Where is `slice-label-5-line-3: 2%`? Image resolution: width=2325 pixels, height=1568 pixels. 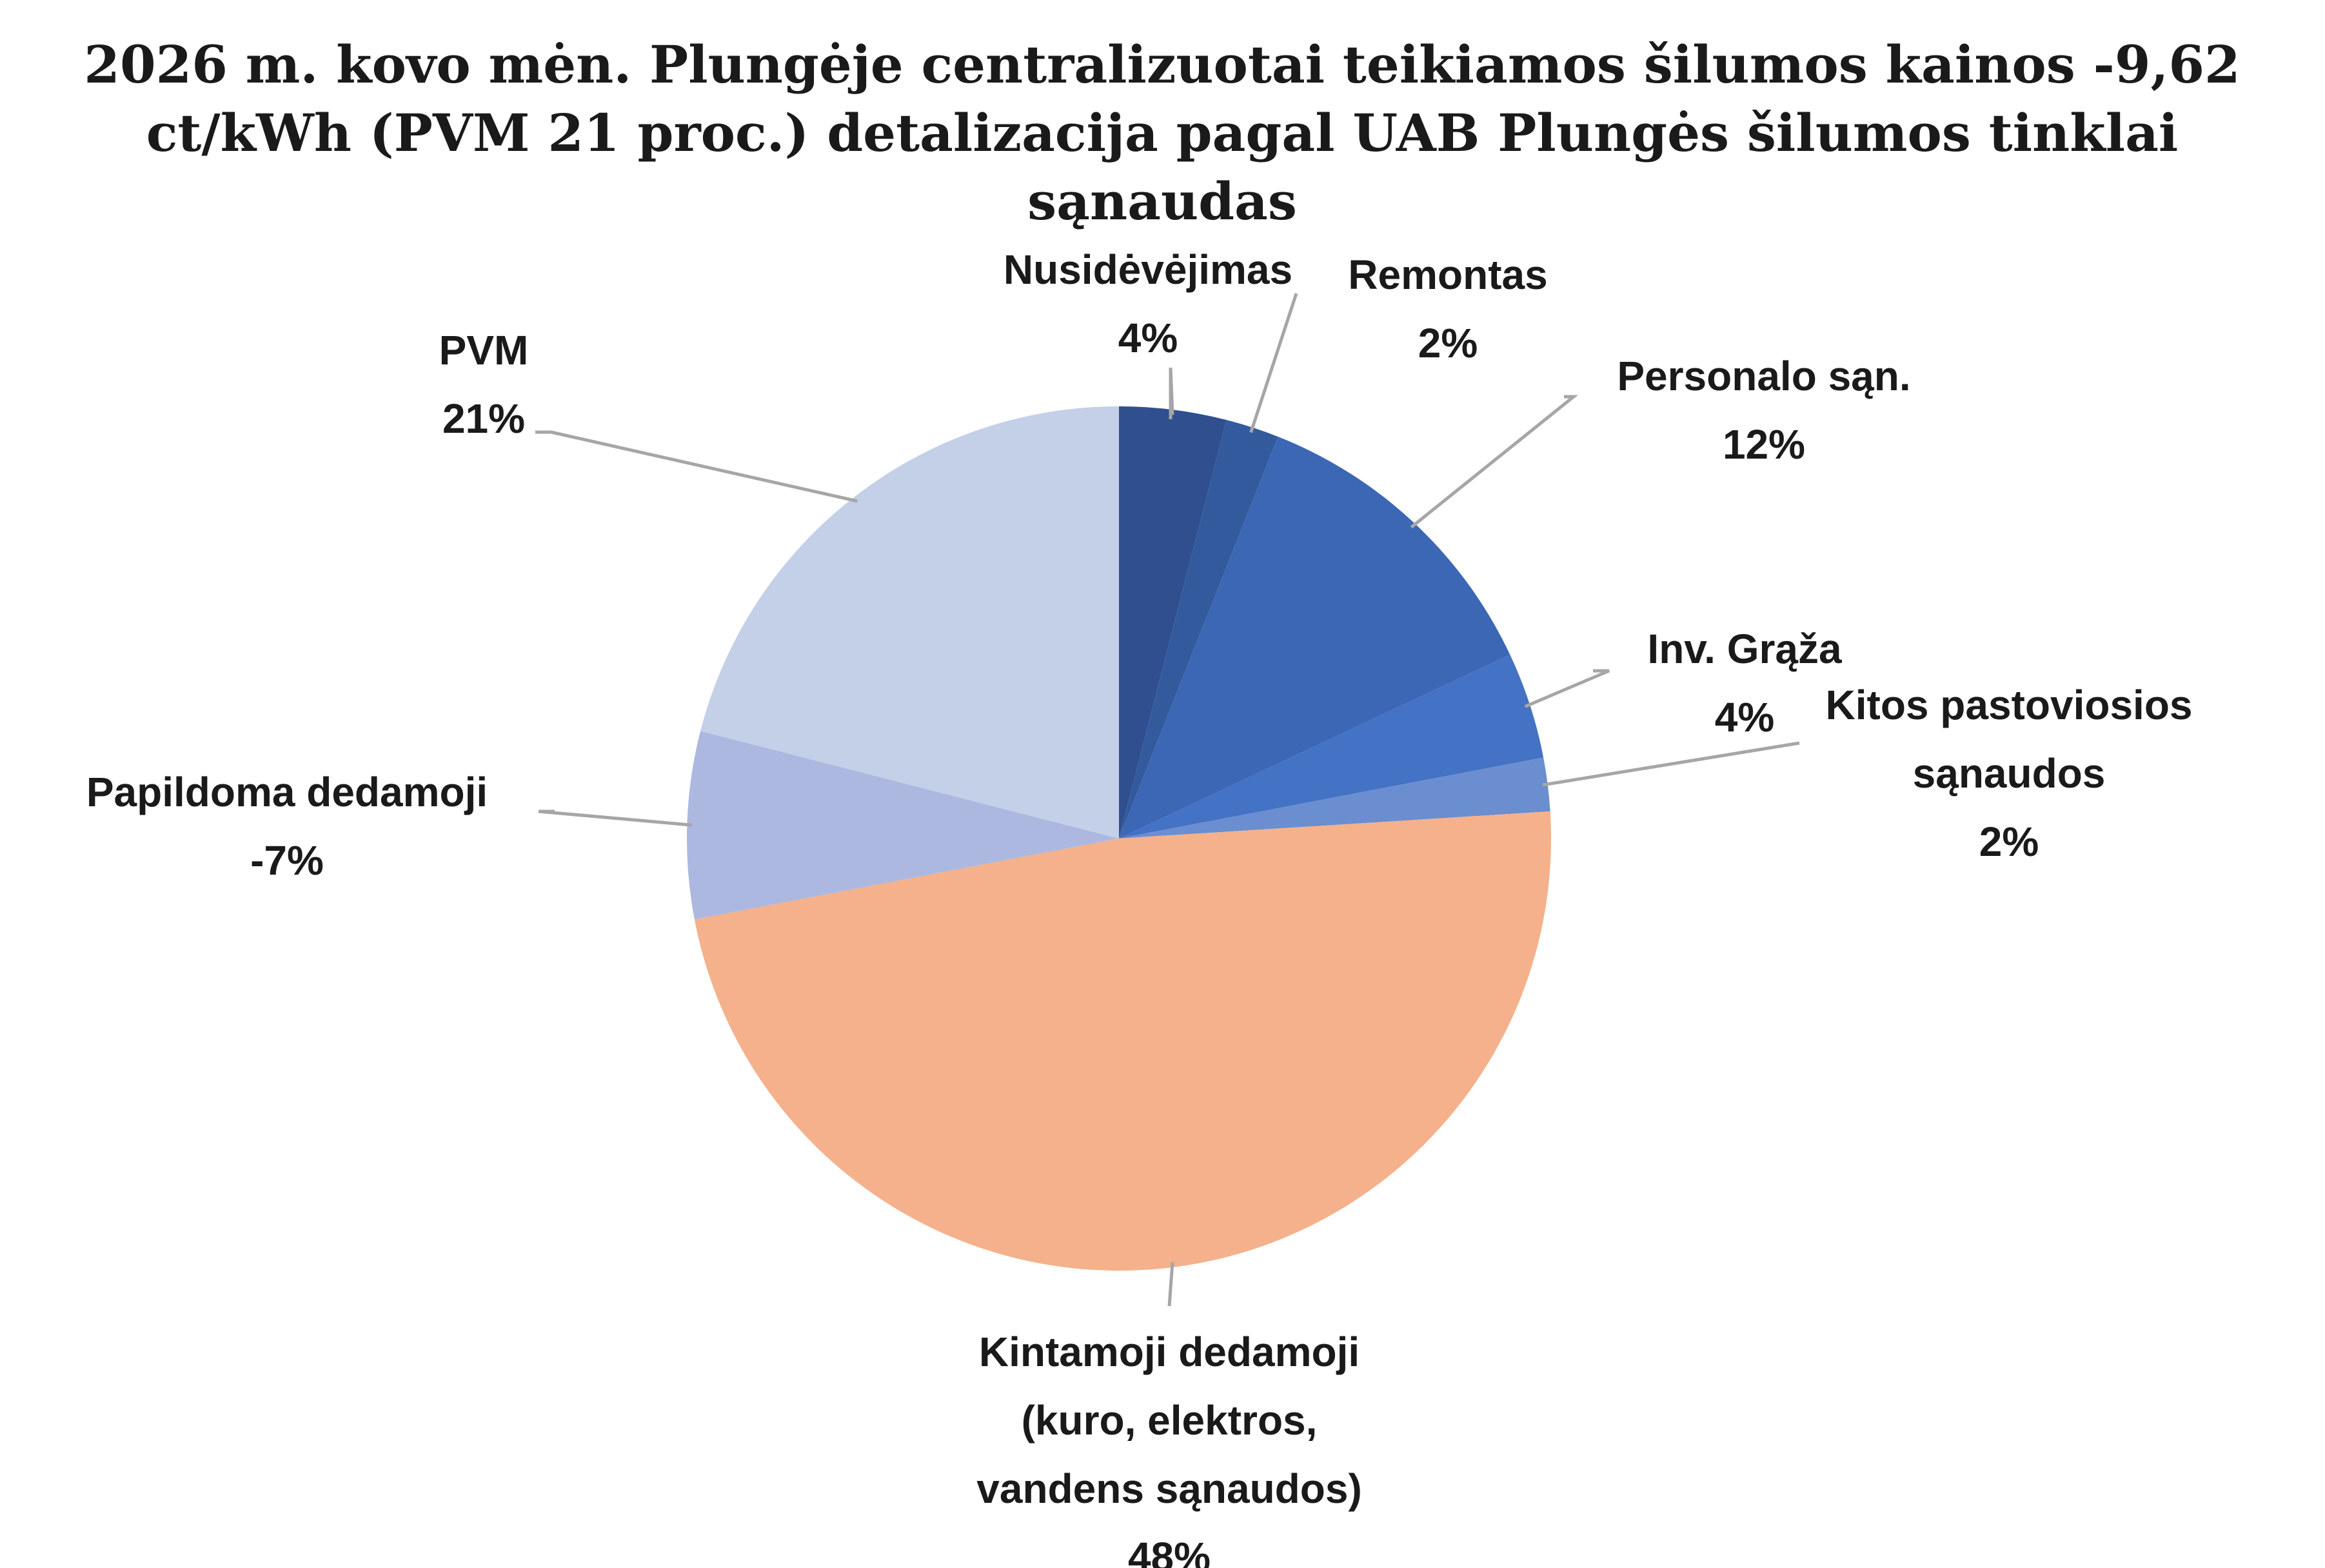
slice-label-5-line-3: 2% is located at coordinates (2009, 842).